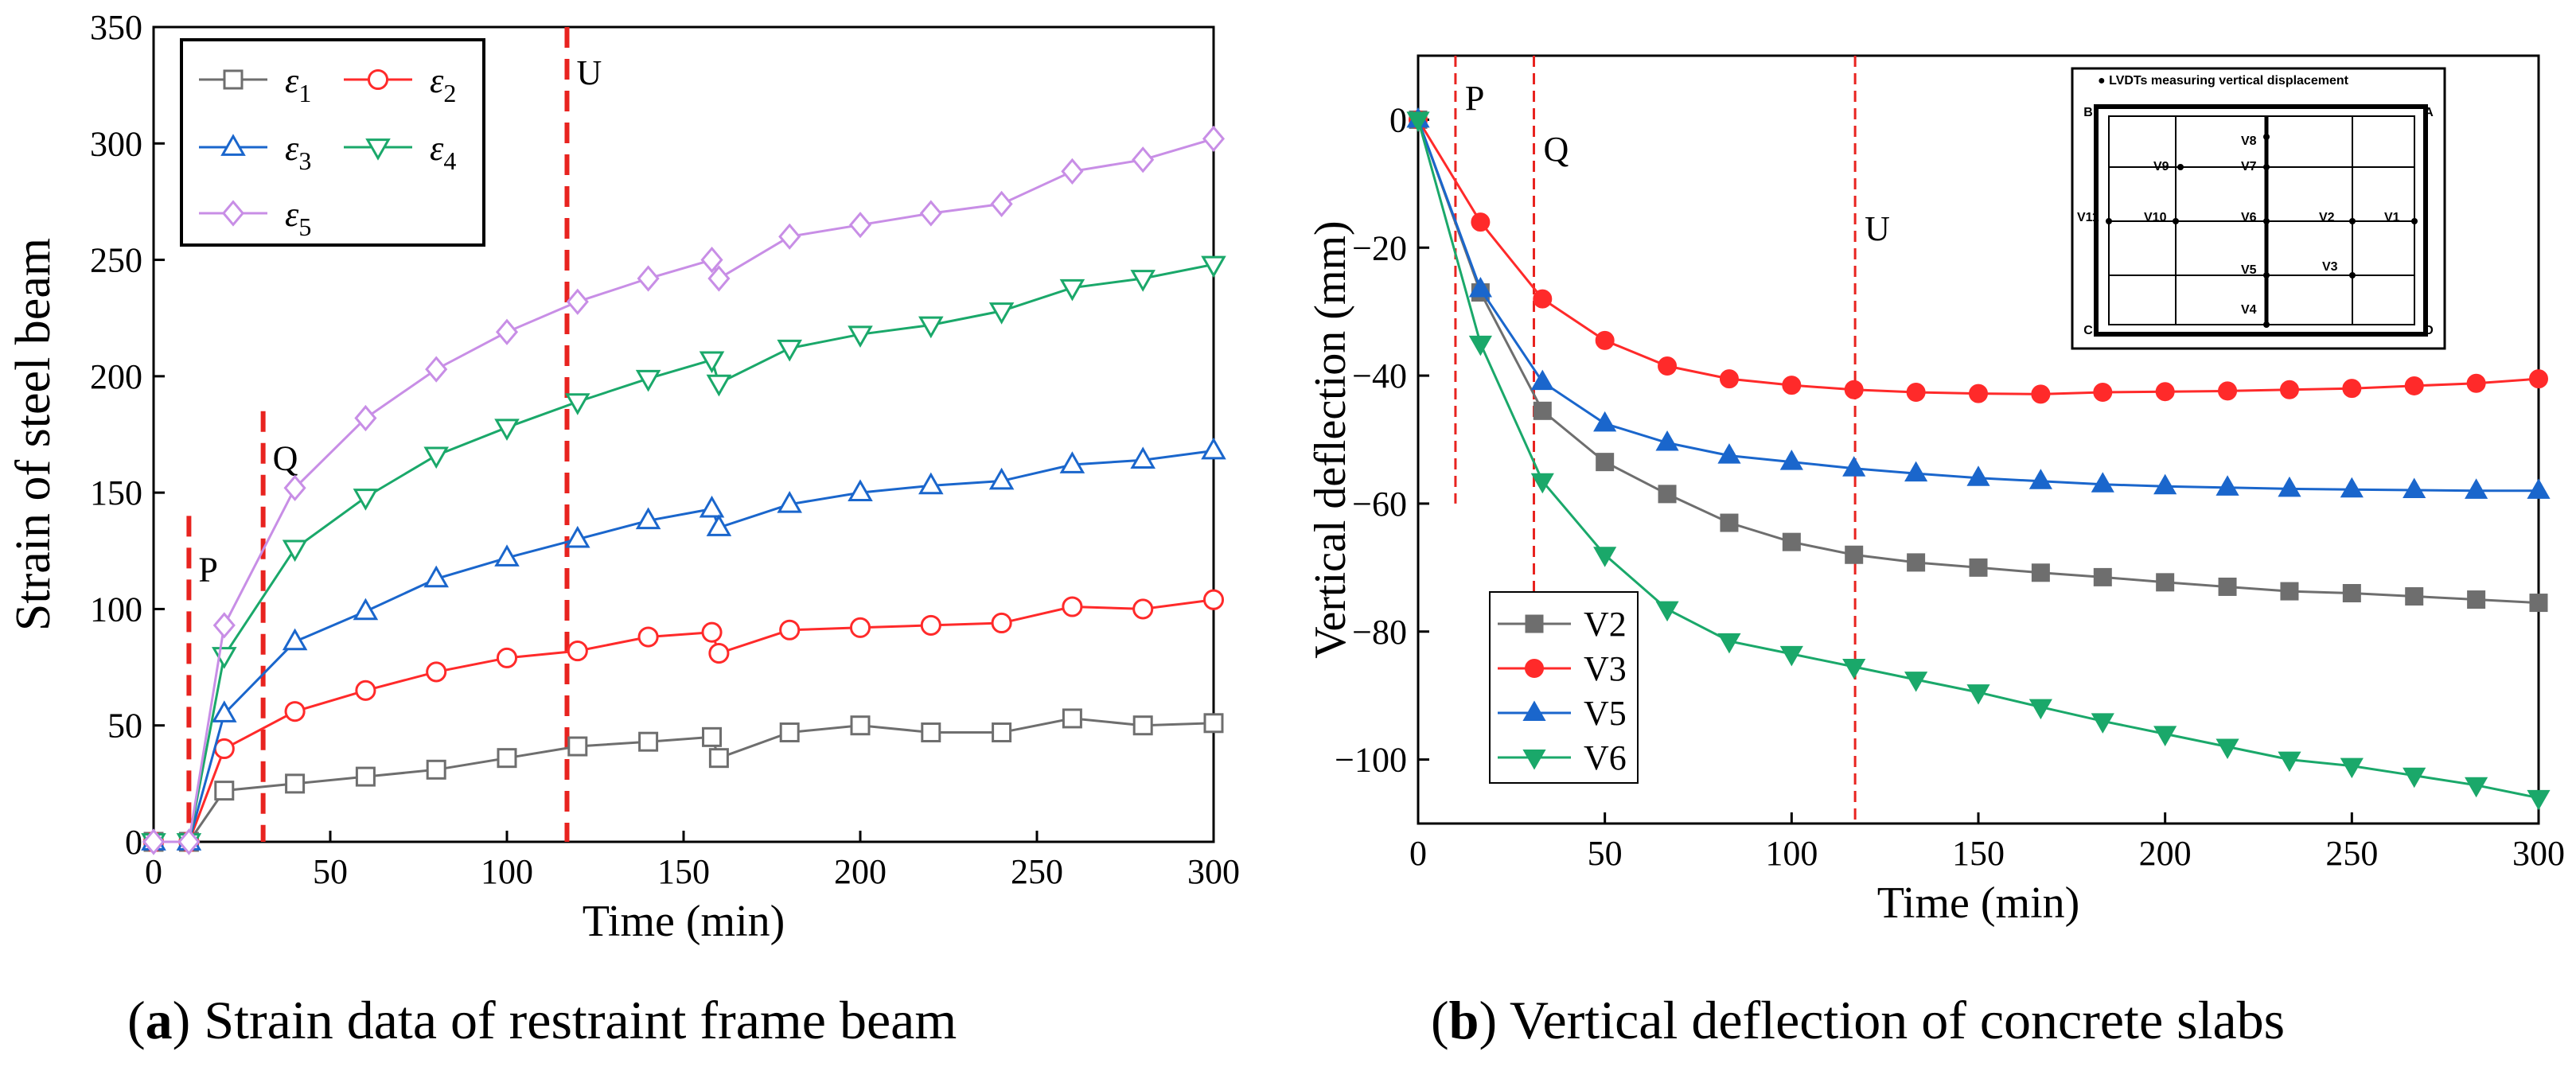  I want to click on inset-title: ● LVDTs measuring vertical displacement, so click(2223, 81).